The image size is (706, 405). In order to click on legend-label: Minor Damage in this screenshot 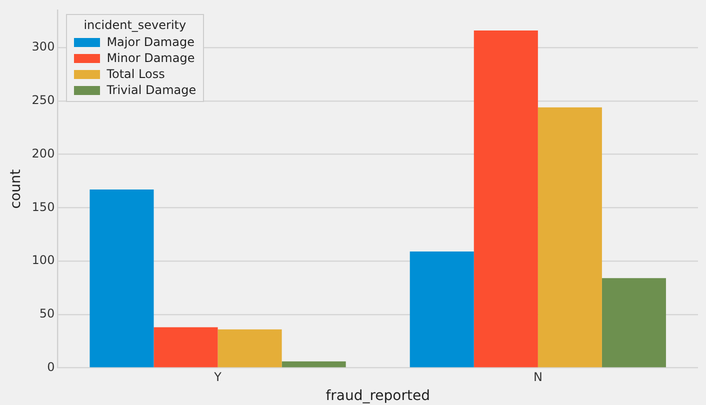, I will do `click(150, 58)`.